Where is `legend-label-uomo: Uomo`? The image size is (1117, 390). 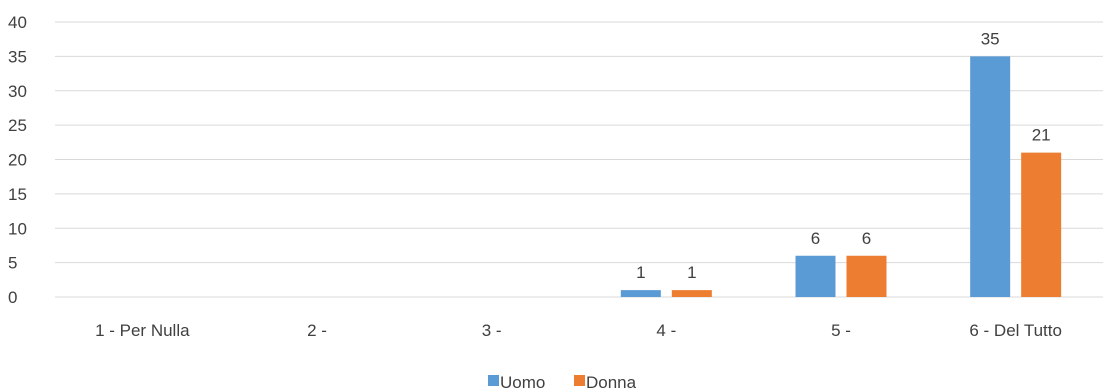 legend-label-uomo: Uomo is located at coordinates (522, 381).